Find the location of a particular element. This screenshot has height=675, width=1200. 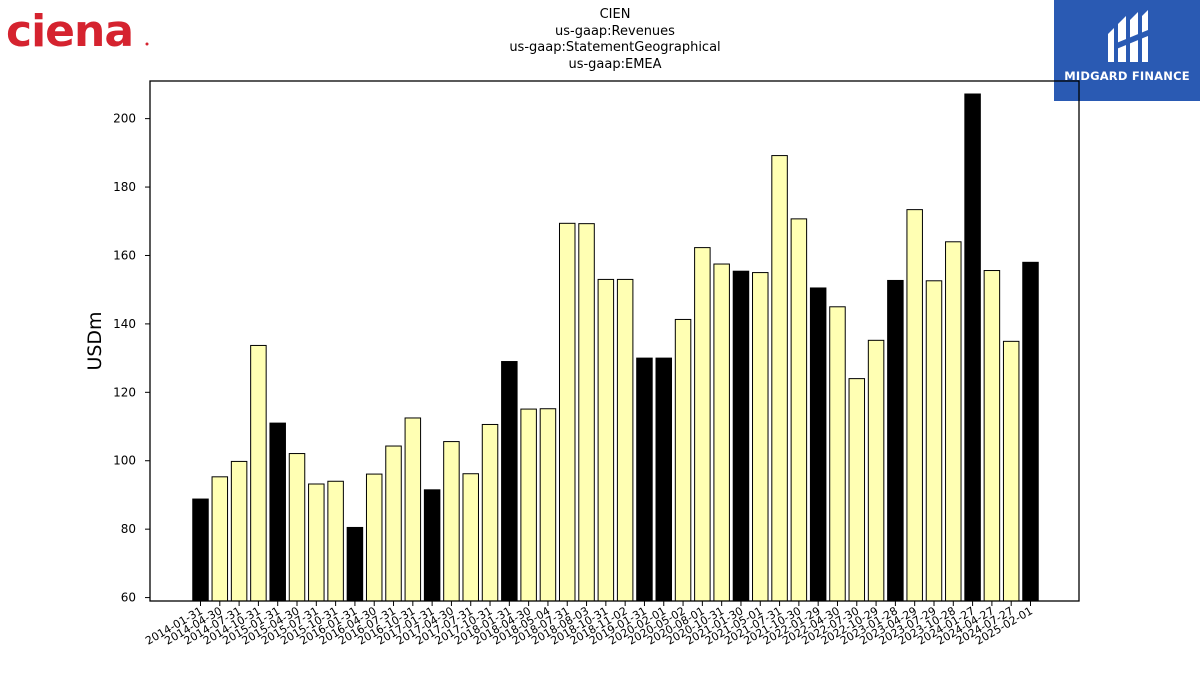

y-tick-label: 120 is located at coordinates (124, 392).